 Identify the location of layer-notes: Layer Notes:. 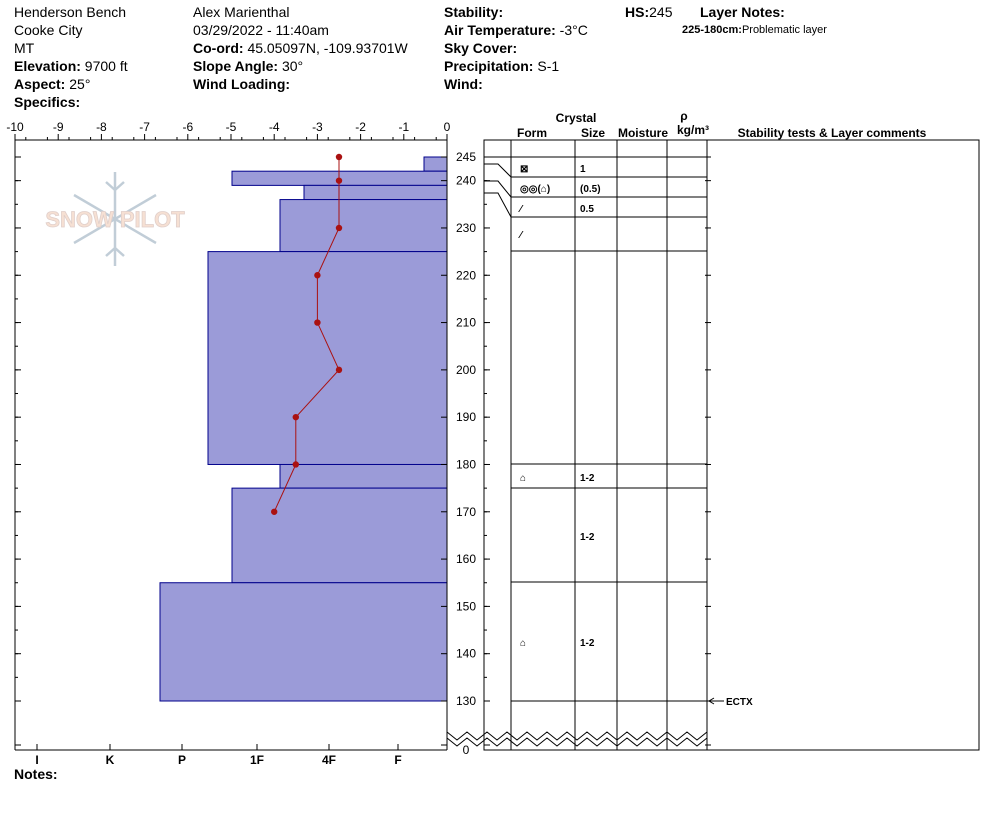
(742, 12).